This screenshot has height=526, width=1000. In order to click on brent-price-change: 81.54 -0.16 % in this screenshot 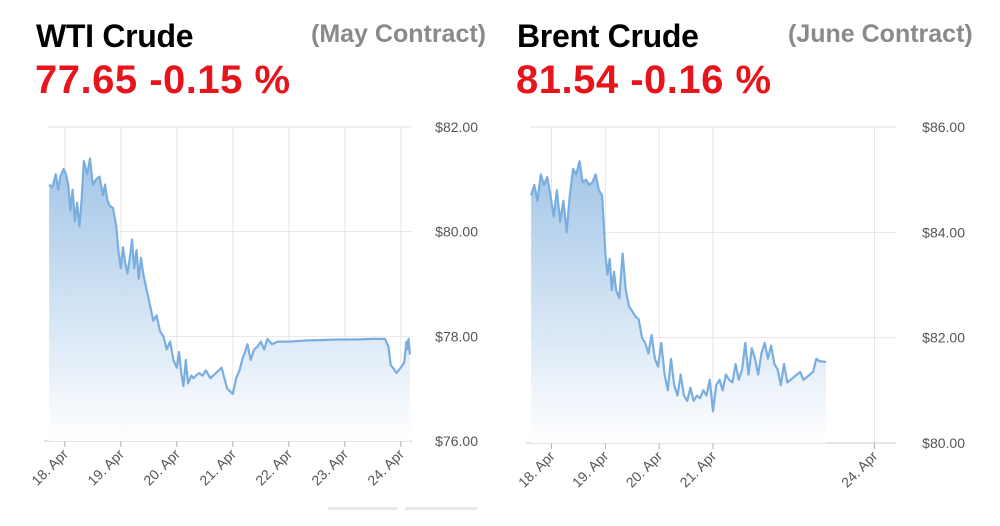, I will do `click(644, 80)`.